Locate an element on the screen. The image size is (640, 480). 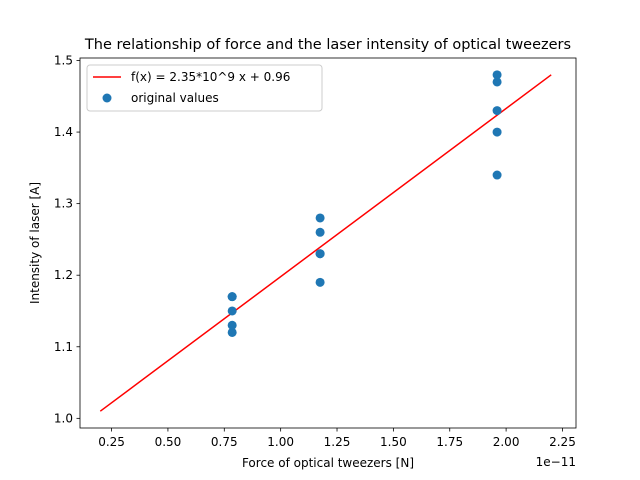
x-axis: 0.25 0.50 0.75 1.00 1.25 1.50 1.75 2.00 2.25 is located at coordinates (337, 438).